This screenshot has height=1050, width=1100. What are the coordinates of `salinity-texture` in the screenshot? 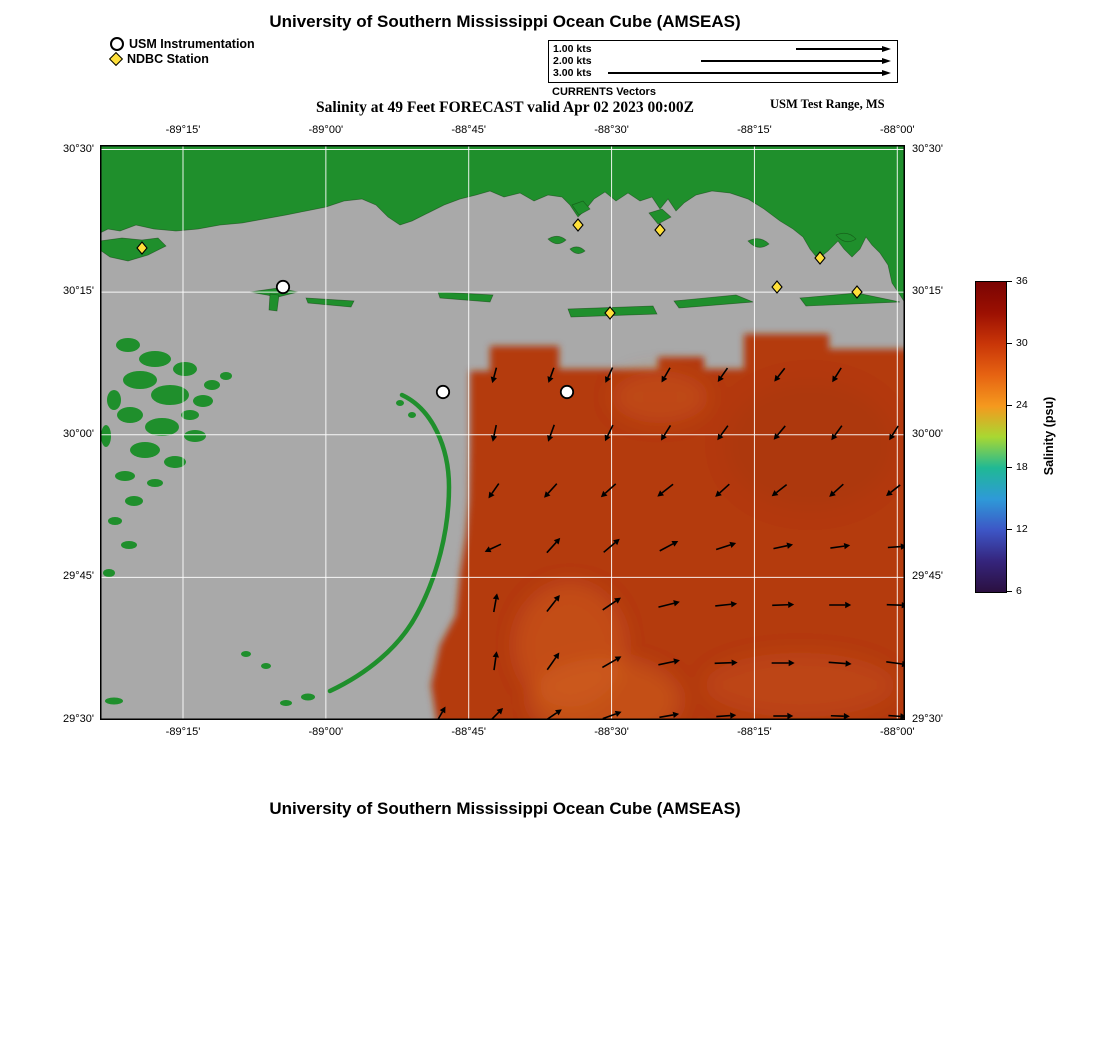 It's located at (705, 545).